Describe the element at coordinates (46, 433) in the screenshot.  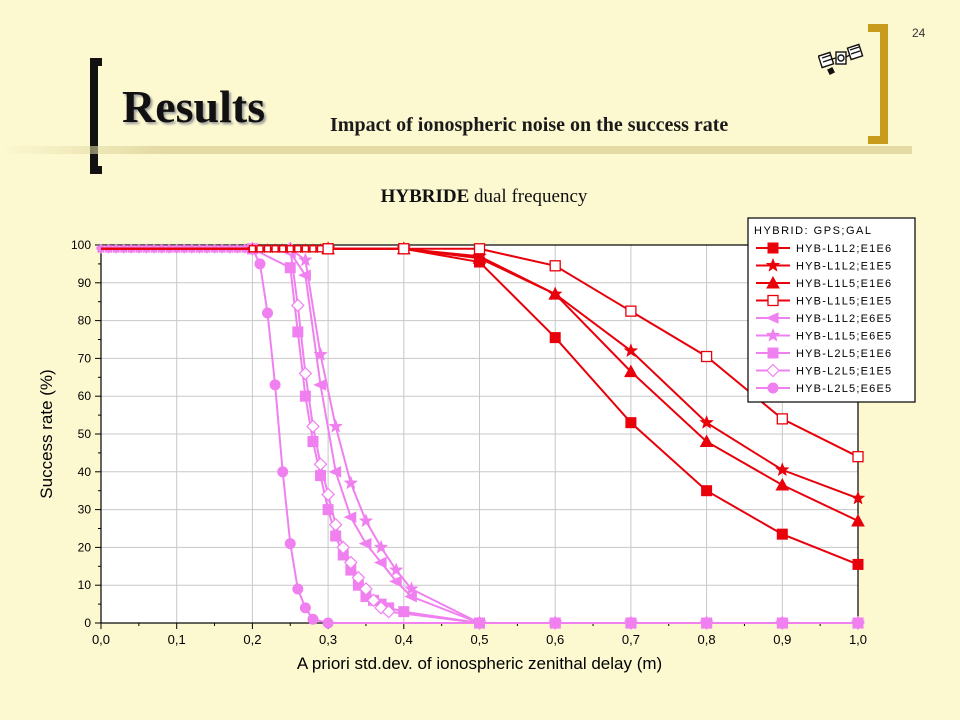
I see `y-axis-label: Success rate (%)` at that location.